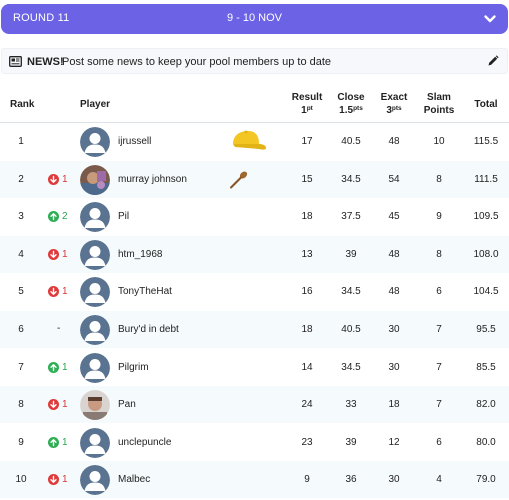  I want to click on table-row: 9 1 unclepuncle 23 39 12 6 80.0, so click(254, 442).